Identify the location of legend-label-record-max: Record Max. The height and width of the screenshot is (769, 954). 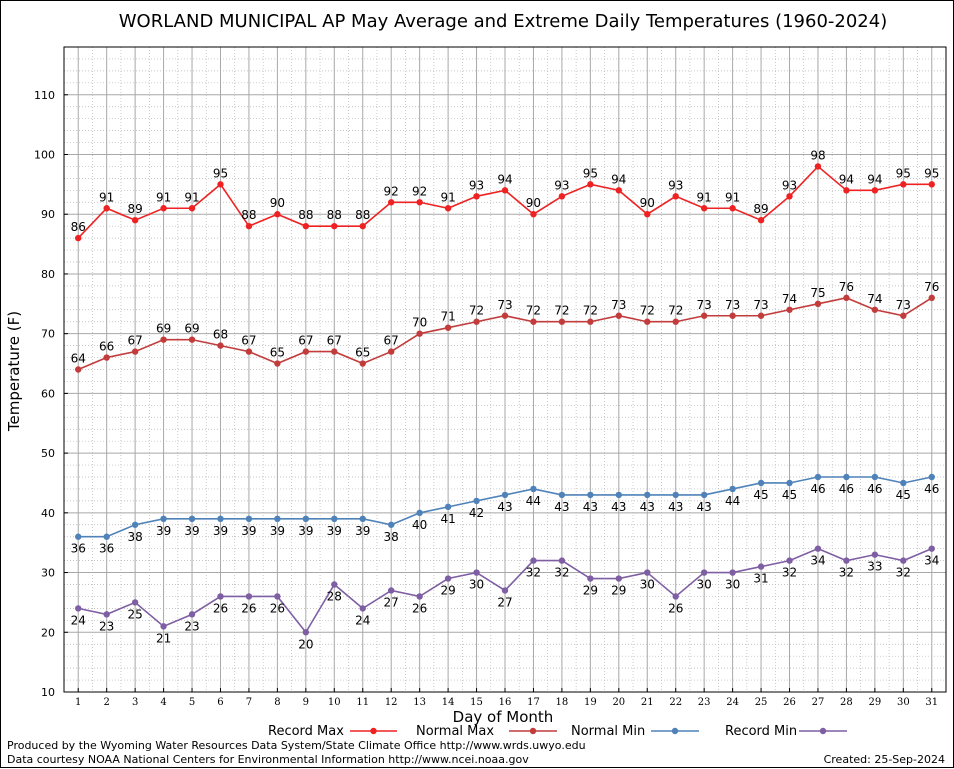
(306, 731).